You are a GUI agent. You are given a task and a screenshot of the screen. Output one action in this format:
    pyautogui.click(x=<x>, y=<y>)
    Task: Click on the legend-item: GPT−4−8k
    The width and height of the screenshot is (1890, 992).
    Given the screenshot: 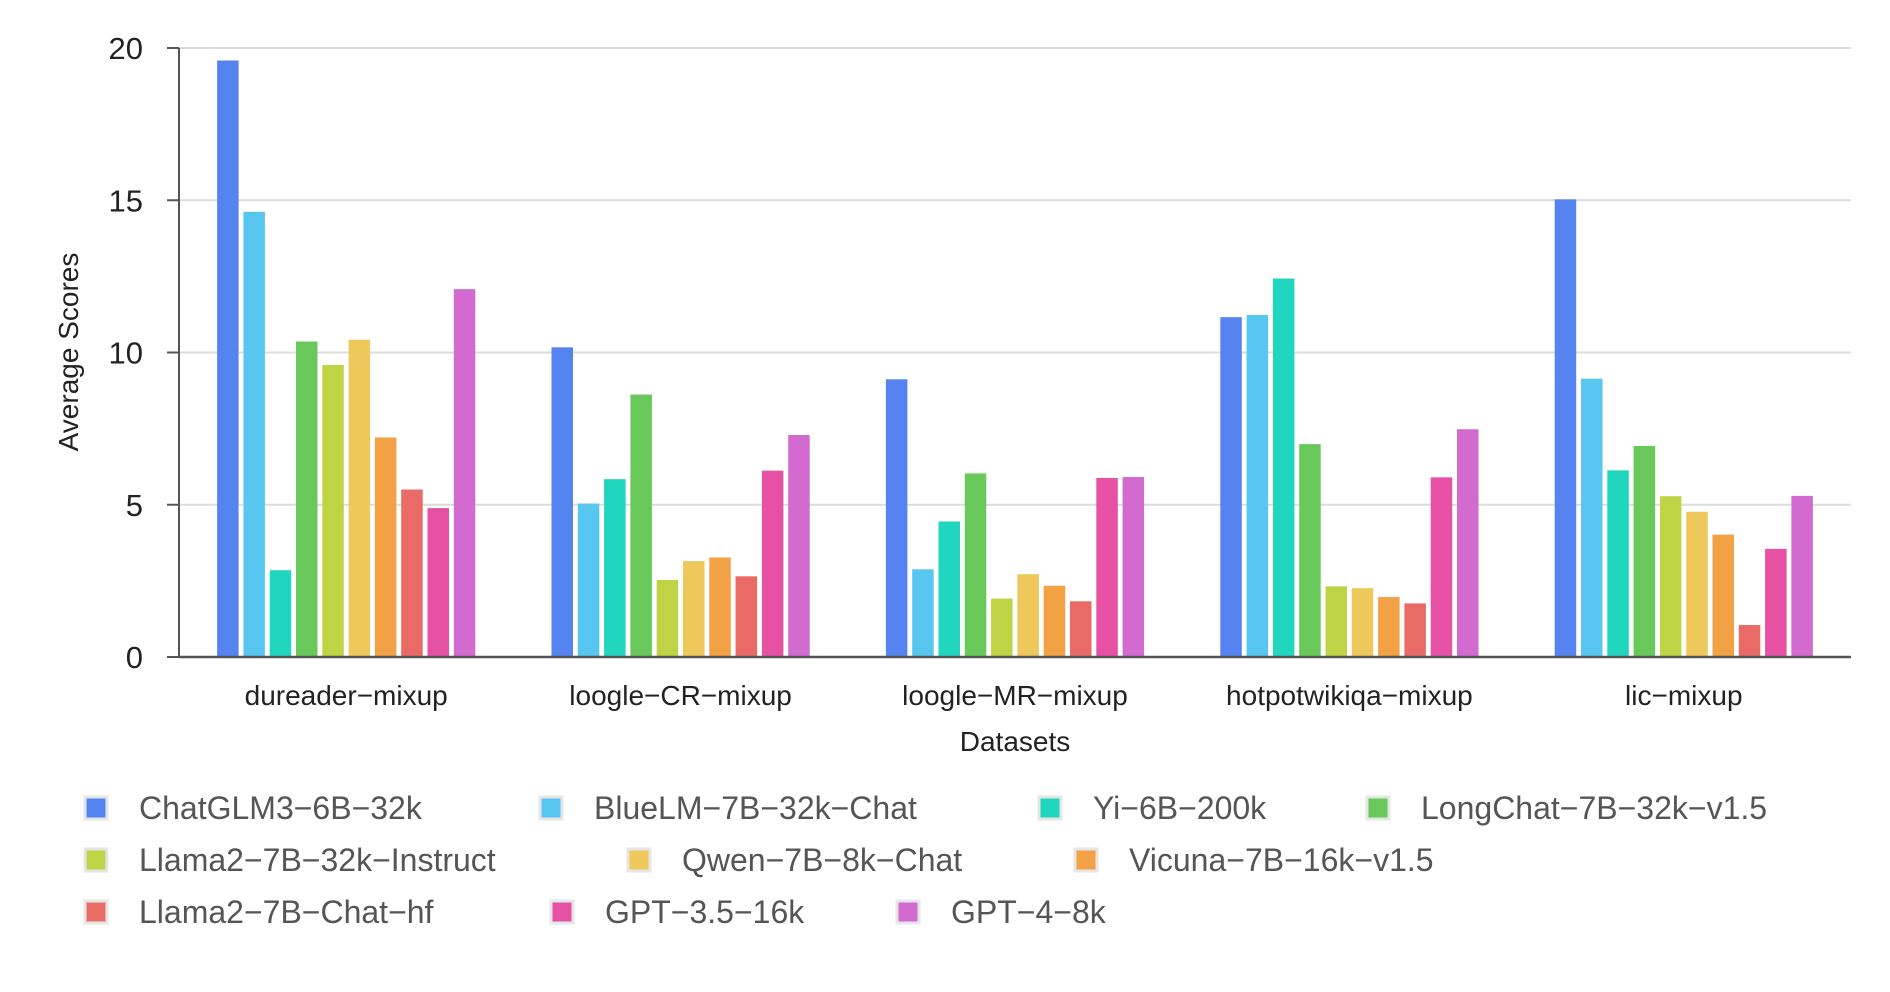 What is the action you would take?
    pyautogui.click(x=1001, y=912)
    